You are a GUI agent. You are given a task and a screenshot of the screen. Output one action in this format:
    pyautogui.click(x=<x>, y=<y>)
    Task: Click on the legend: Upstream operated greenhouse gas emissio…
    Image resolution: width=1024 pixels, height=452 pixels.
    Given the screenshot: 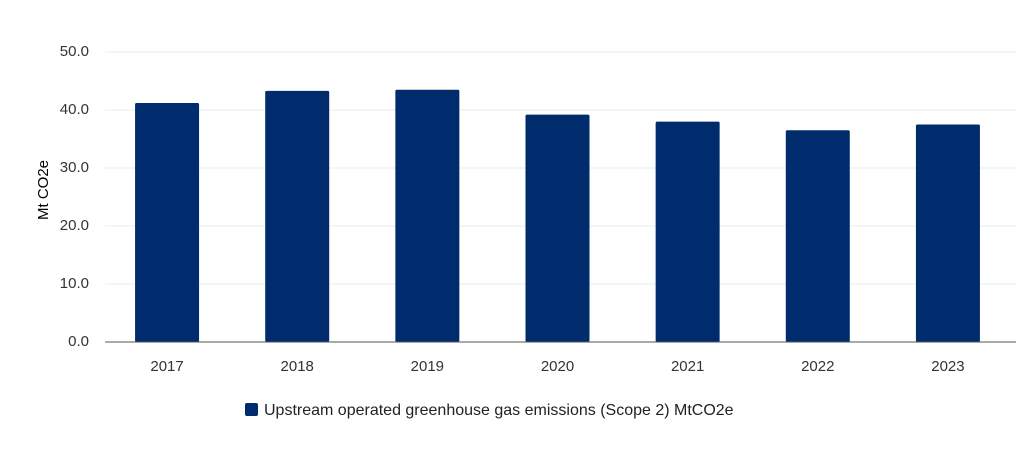 What is the action you would take?
    pyautogui.click(x=489, y=410)
    